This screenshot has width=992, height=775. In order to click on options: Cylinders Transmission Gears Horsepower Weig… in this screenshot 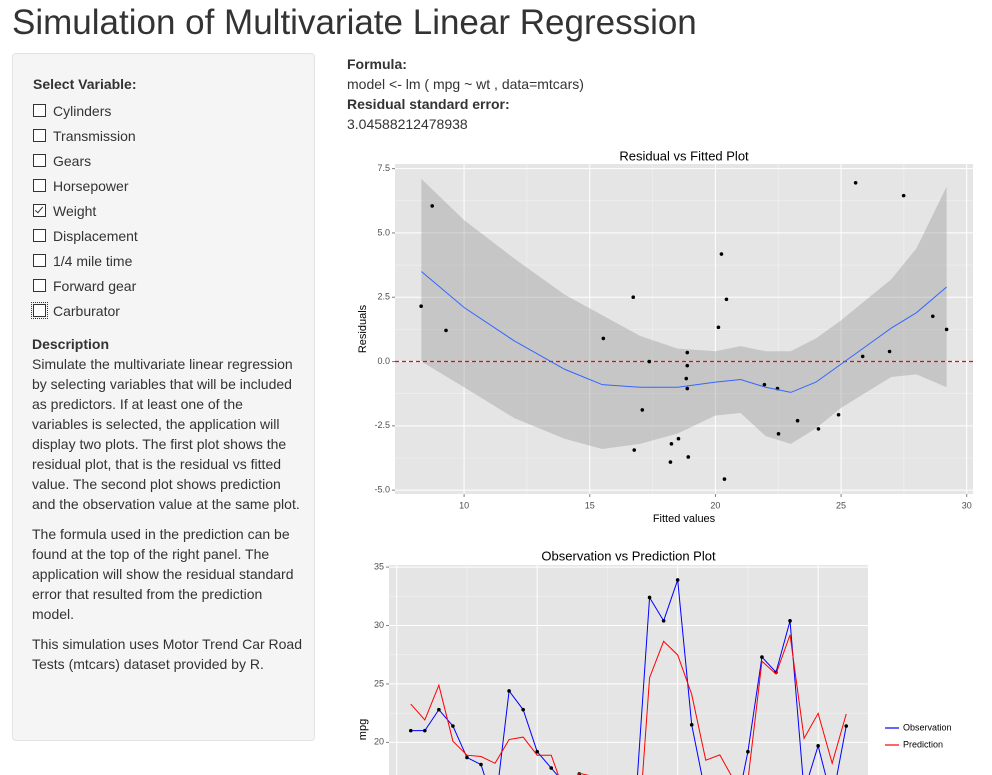, I will do `click(84, 210)`.